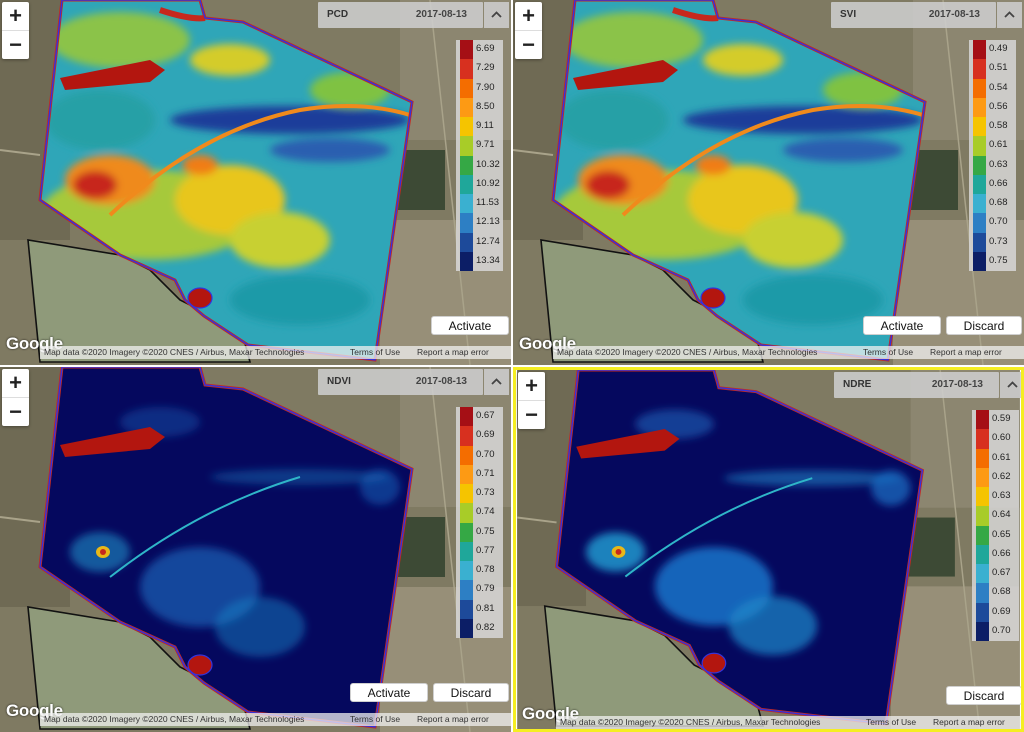 The height and width of the screenshot is (732, 1024). I want to click on layer-name: NDVI, so click(339, 381).